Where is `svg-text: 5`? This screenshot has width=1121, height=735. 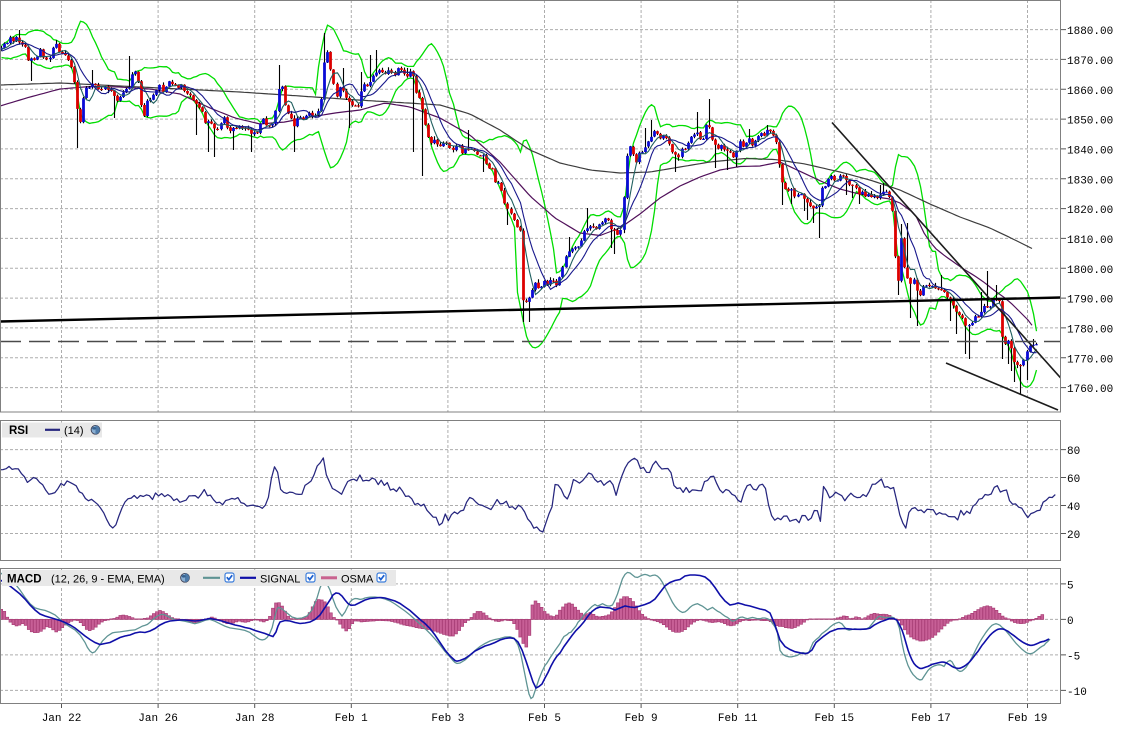 svg-text: 5 is located at coordinates (1070, 586).